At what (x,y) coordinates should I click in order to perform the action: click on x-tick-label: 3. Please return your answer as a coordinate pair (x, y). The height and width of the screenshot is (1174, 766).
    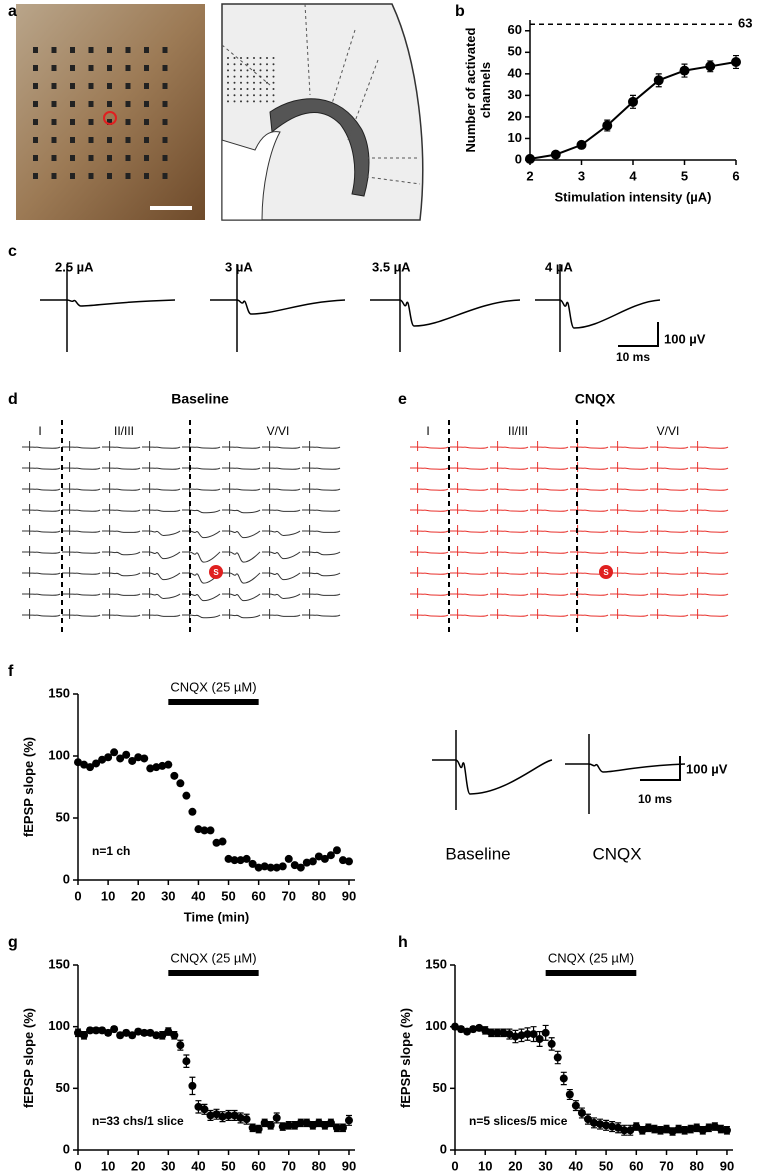
    Looking at the image, I should click on (581, 175).